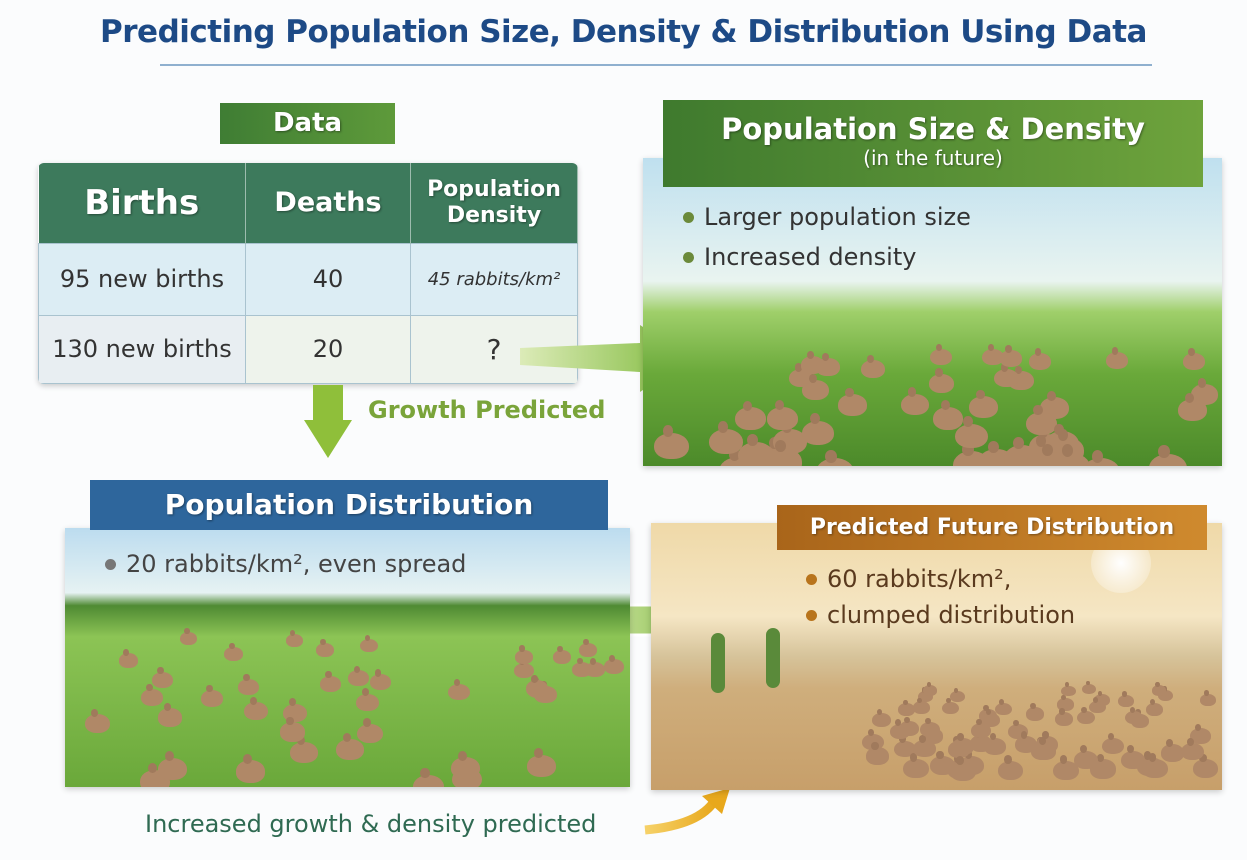 The width and height of the screenshot is (1247, 860). Describe the element at coordinates (919, 579) in the screenshot. I see `bullet-text: 60 rabbits/km²,` at that location.